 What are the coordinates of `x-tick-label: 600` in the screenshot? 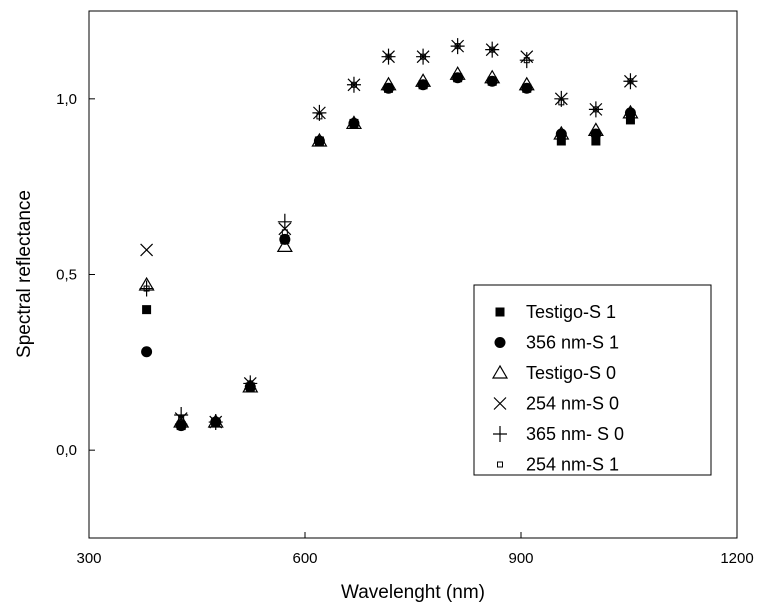 It's located at (304, 558).